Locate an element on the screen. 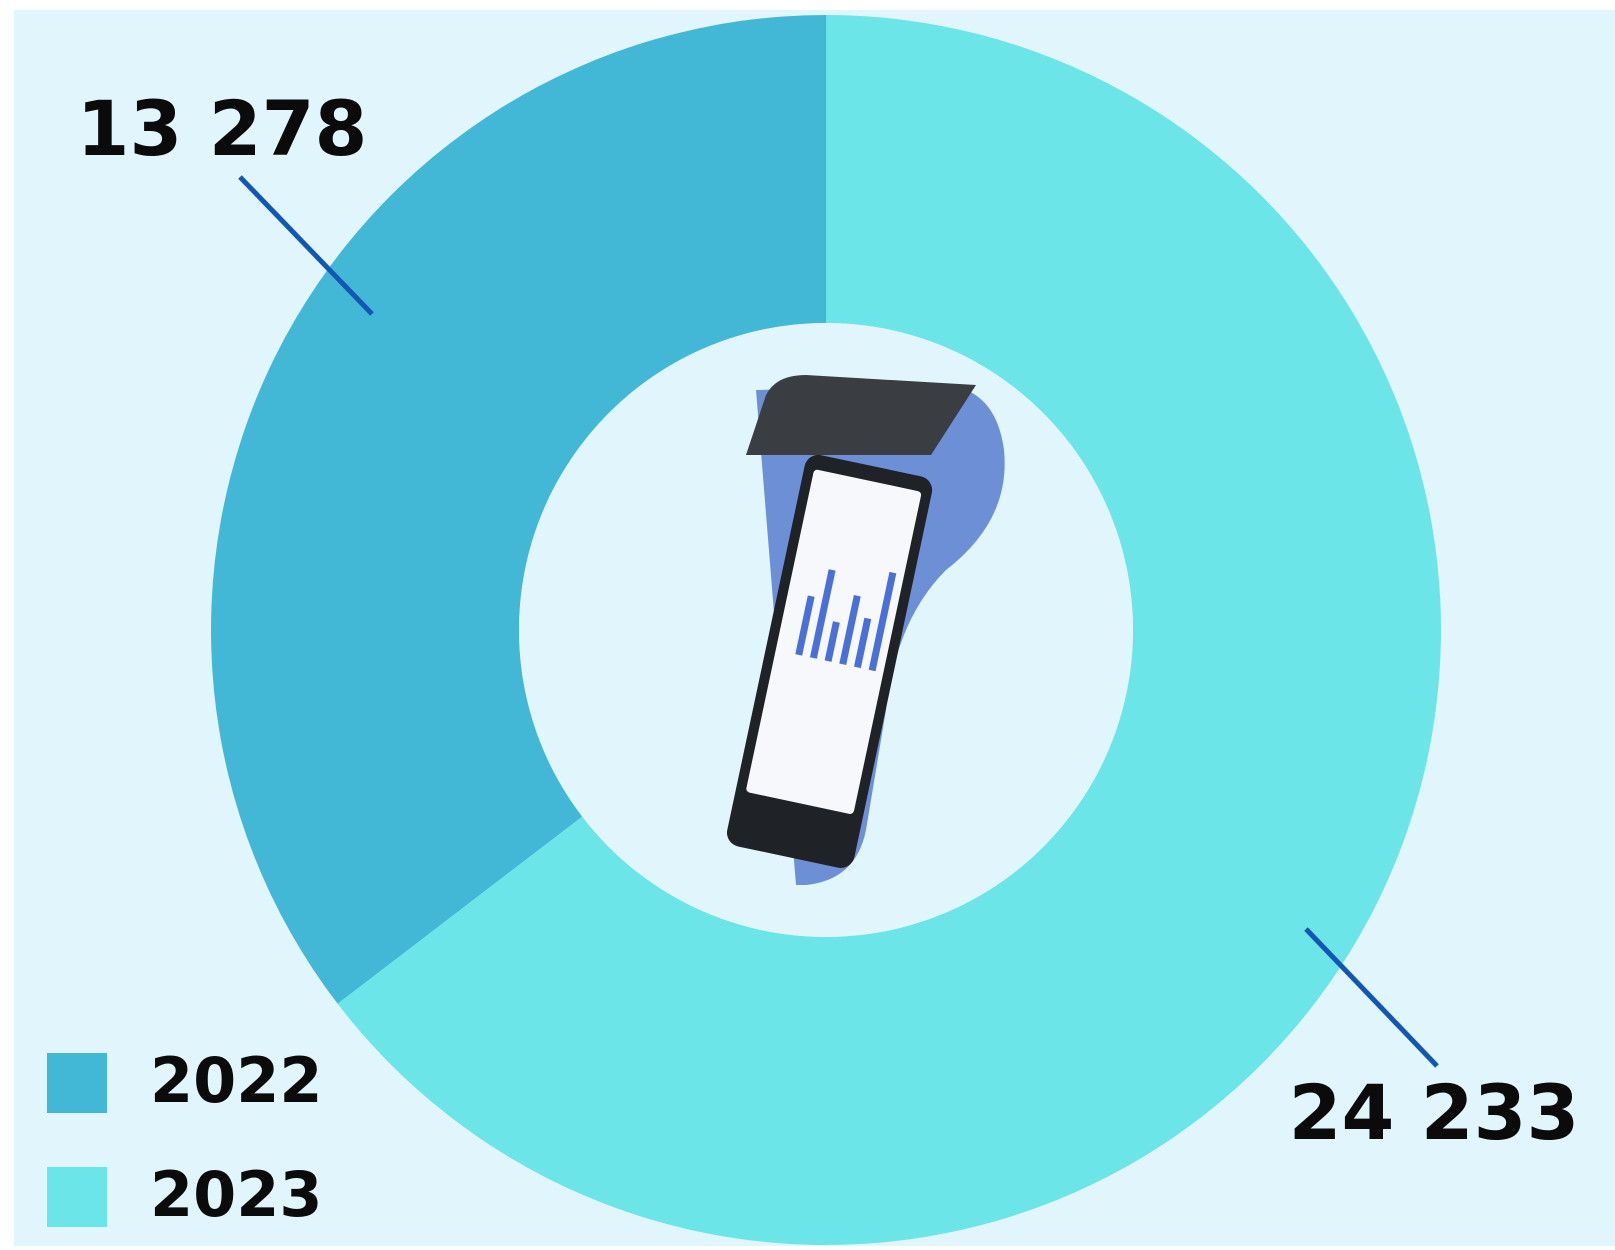  legend-label: 2023 is located at coordinates (236, 1194).